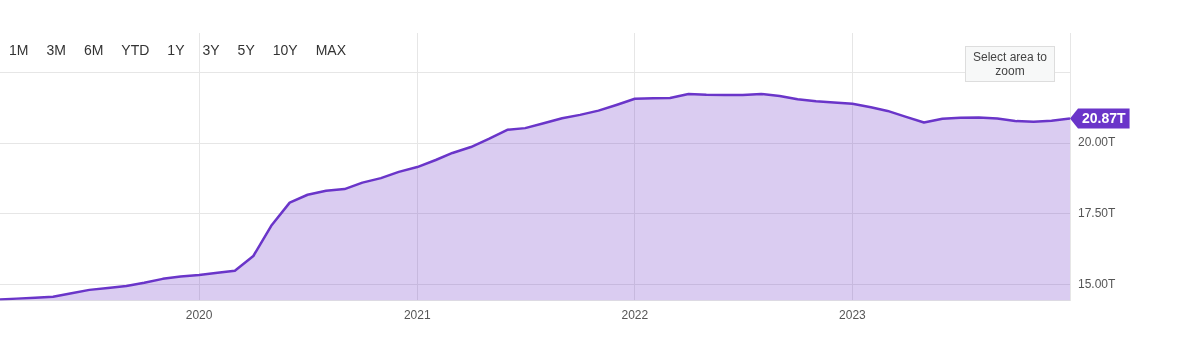 The height and width of the screenshot is (343, 1190). I want to click on annotation: YTD, so click(135, 50).